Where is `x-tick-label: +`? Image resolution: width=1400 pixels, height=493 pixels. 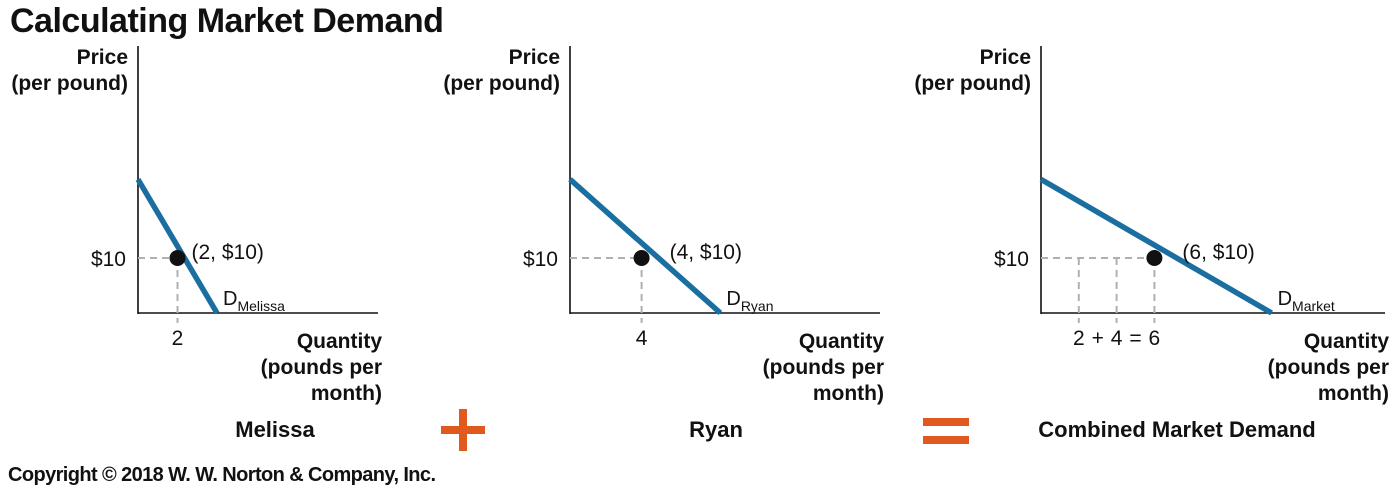 x-tick-label: + is located at coordinates (1098, 338).